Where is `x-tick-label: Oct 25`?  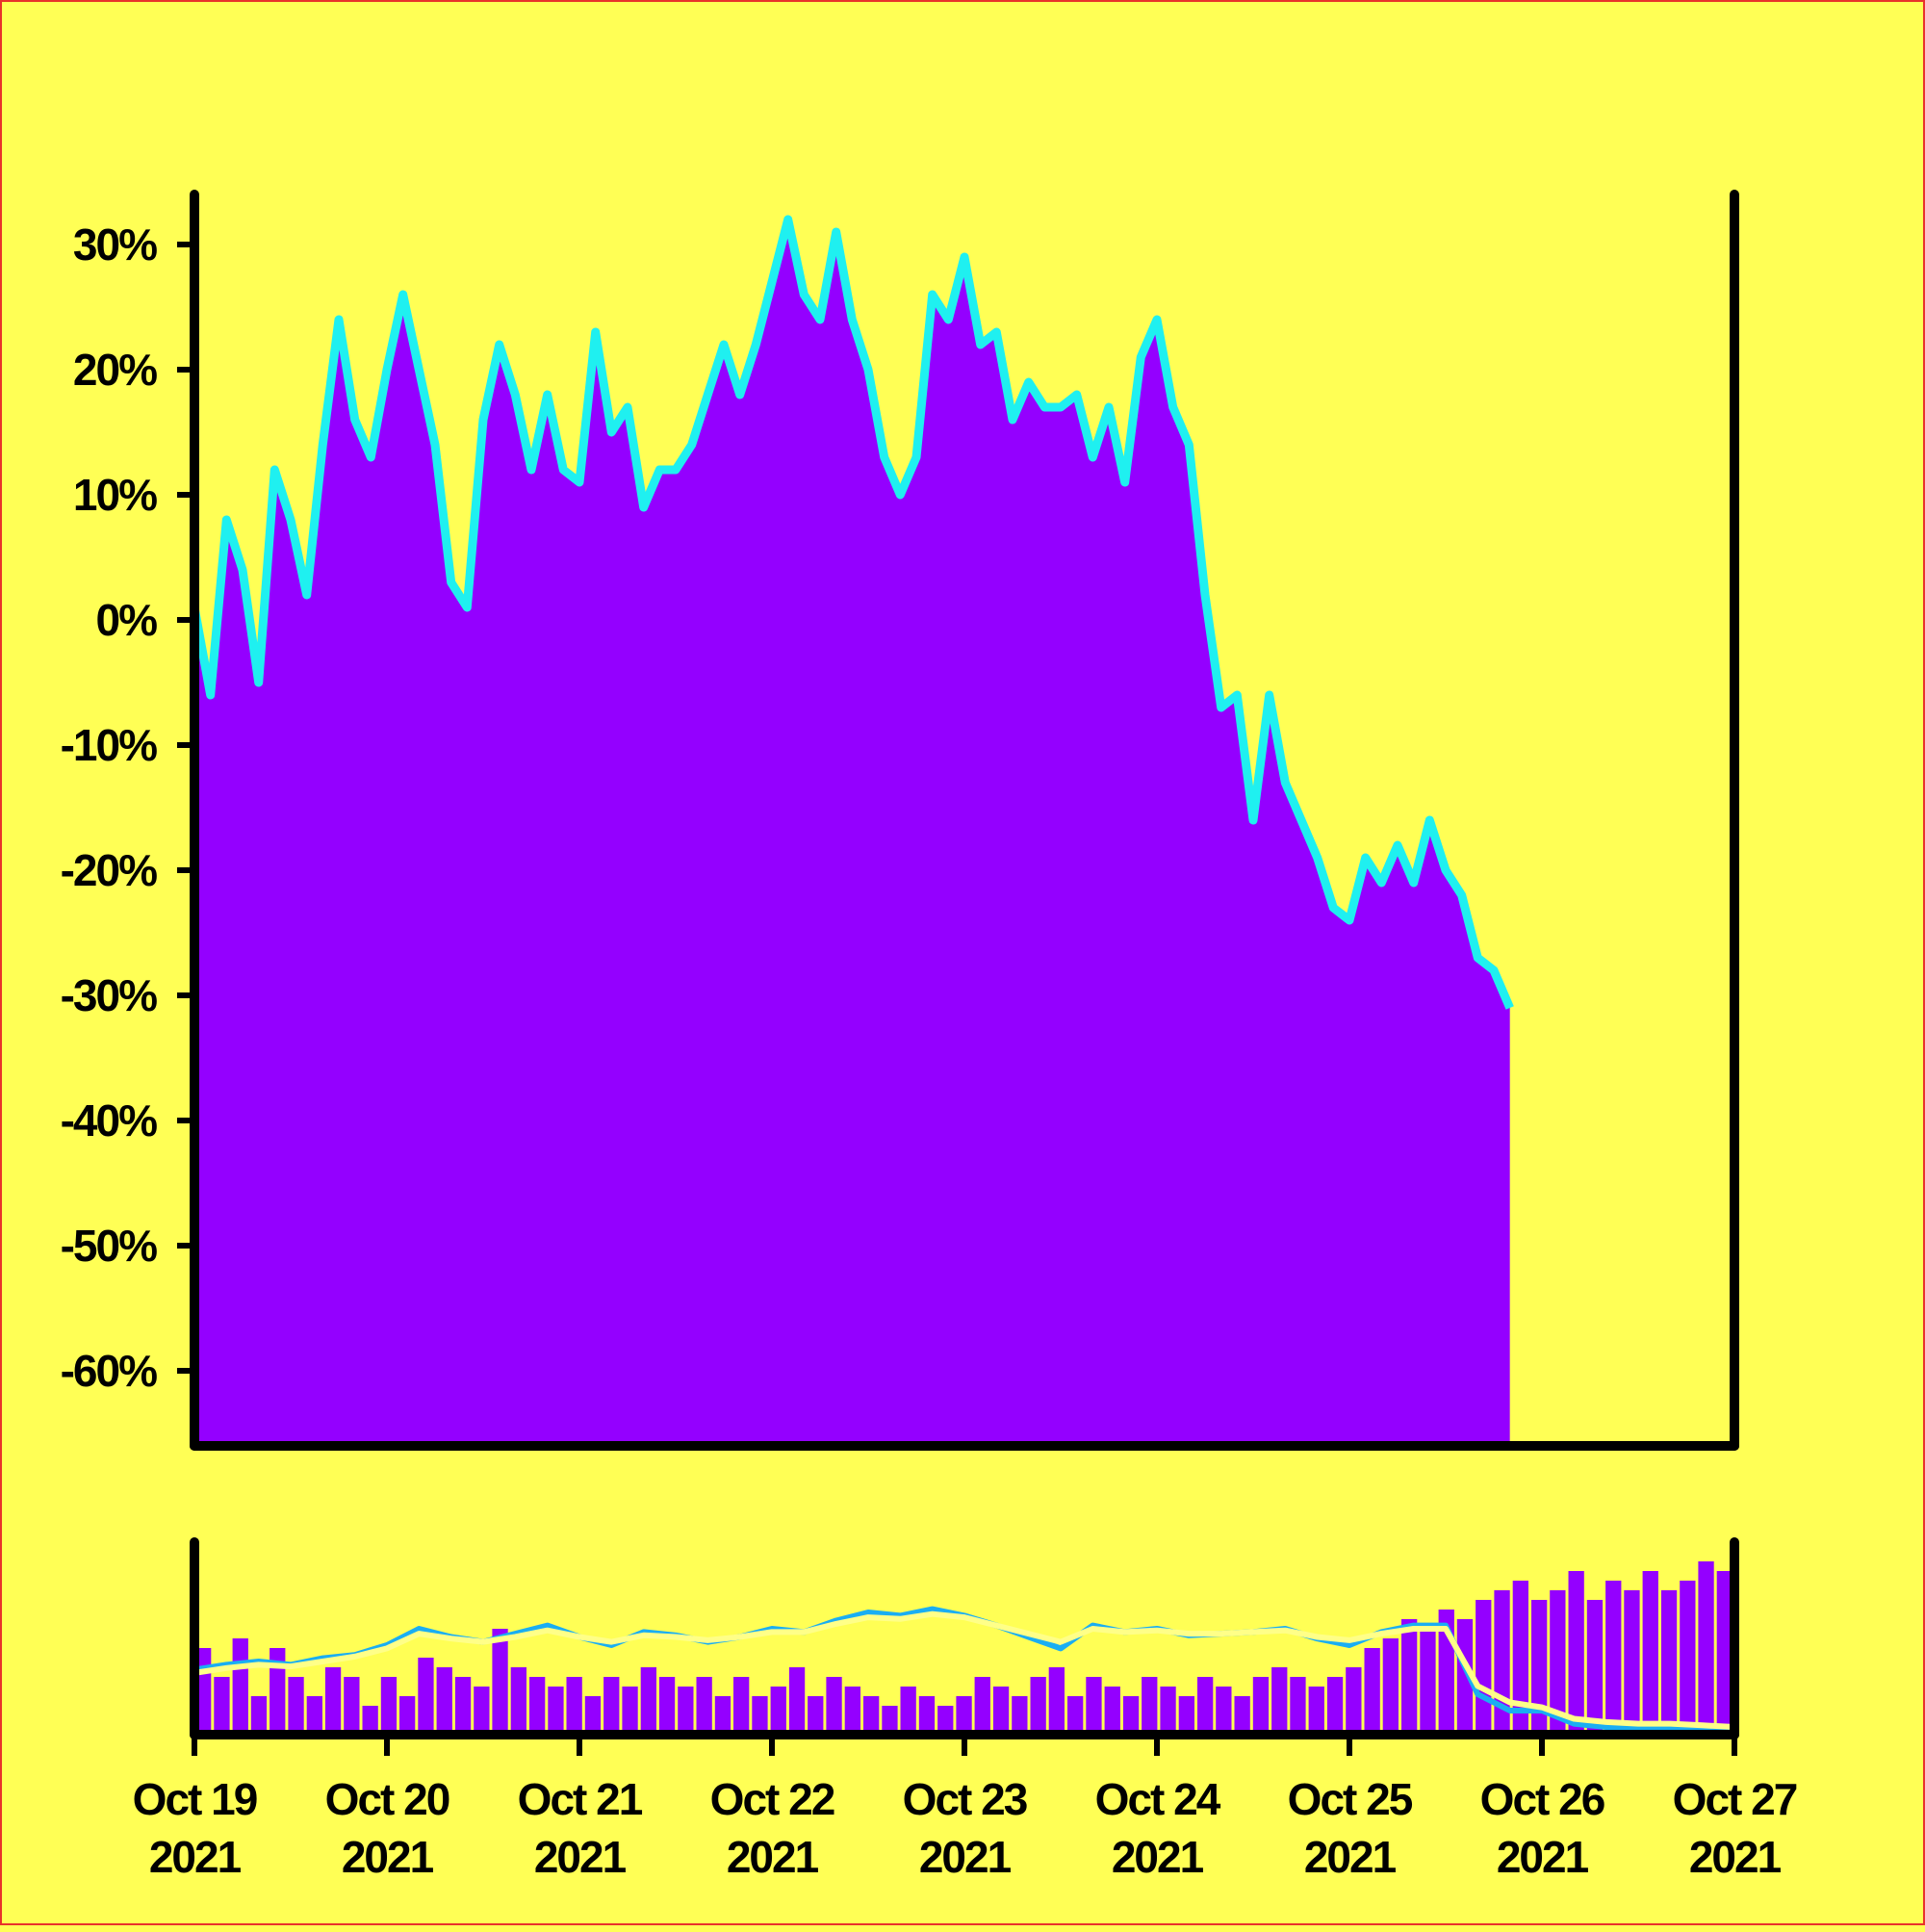 x-tick-label: Oct 25 is located at coordinates (1350, 1799).